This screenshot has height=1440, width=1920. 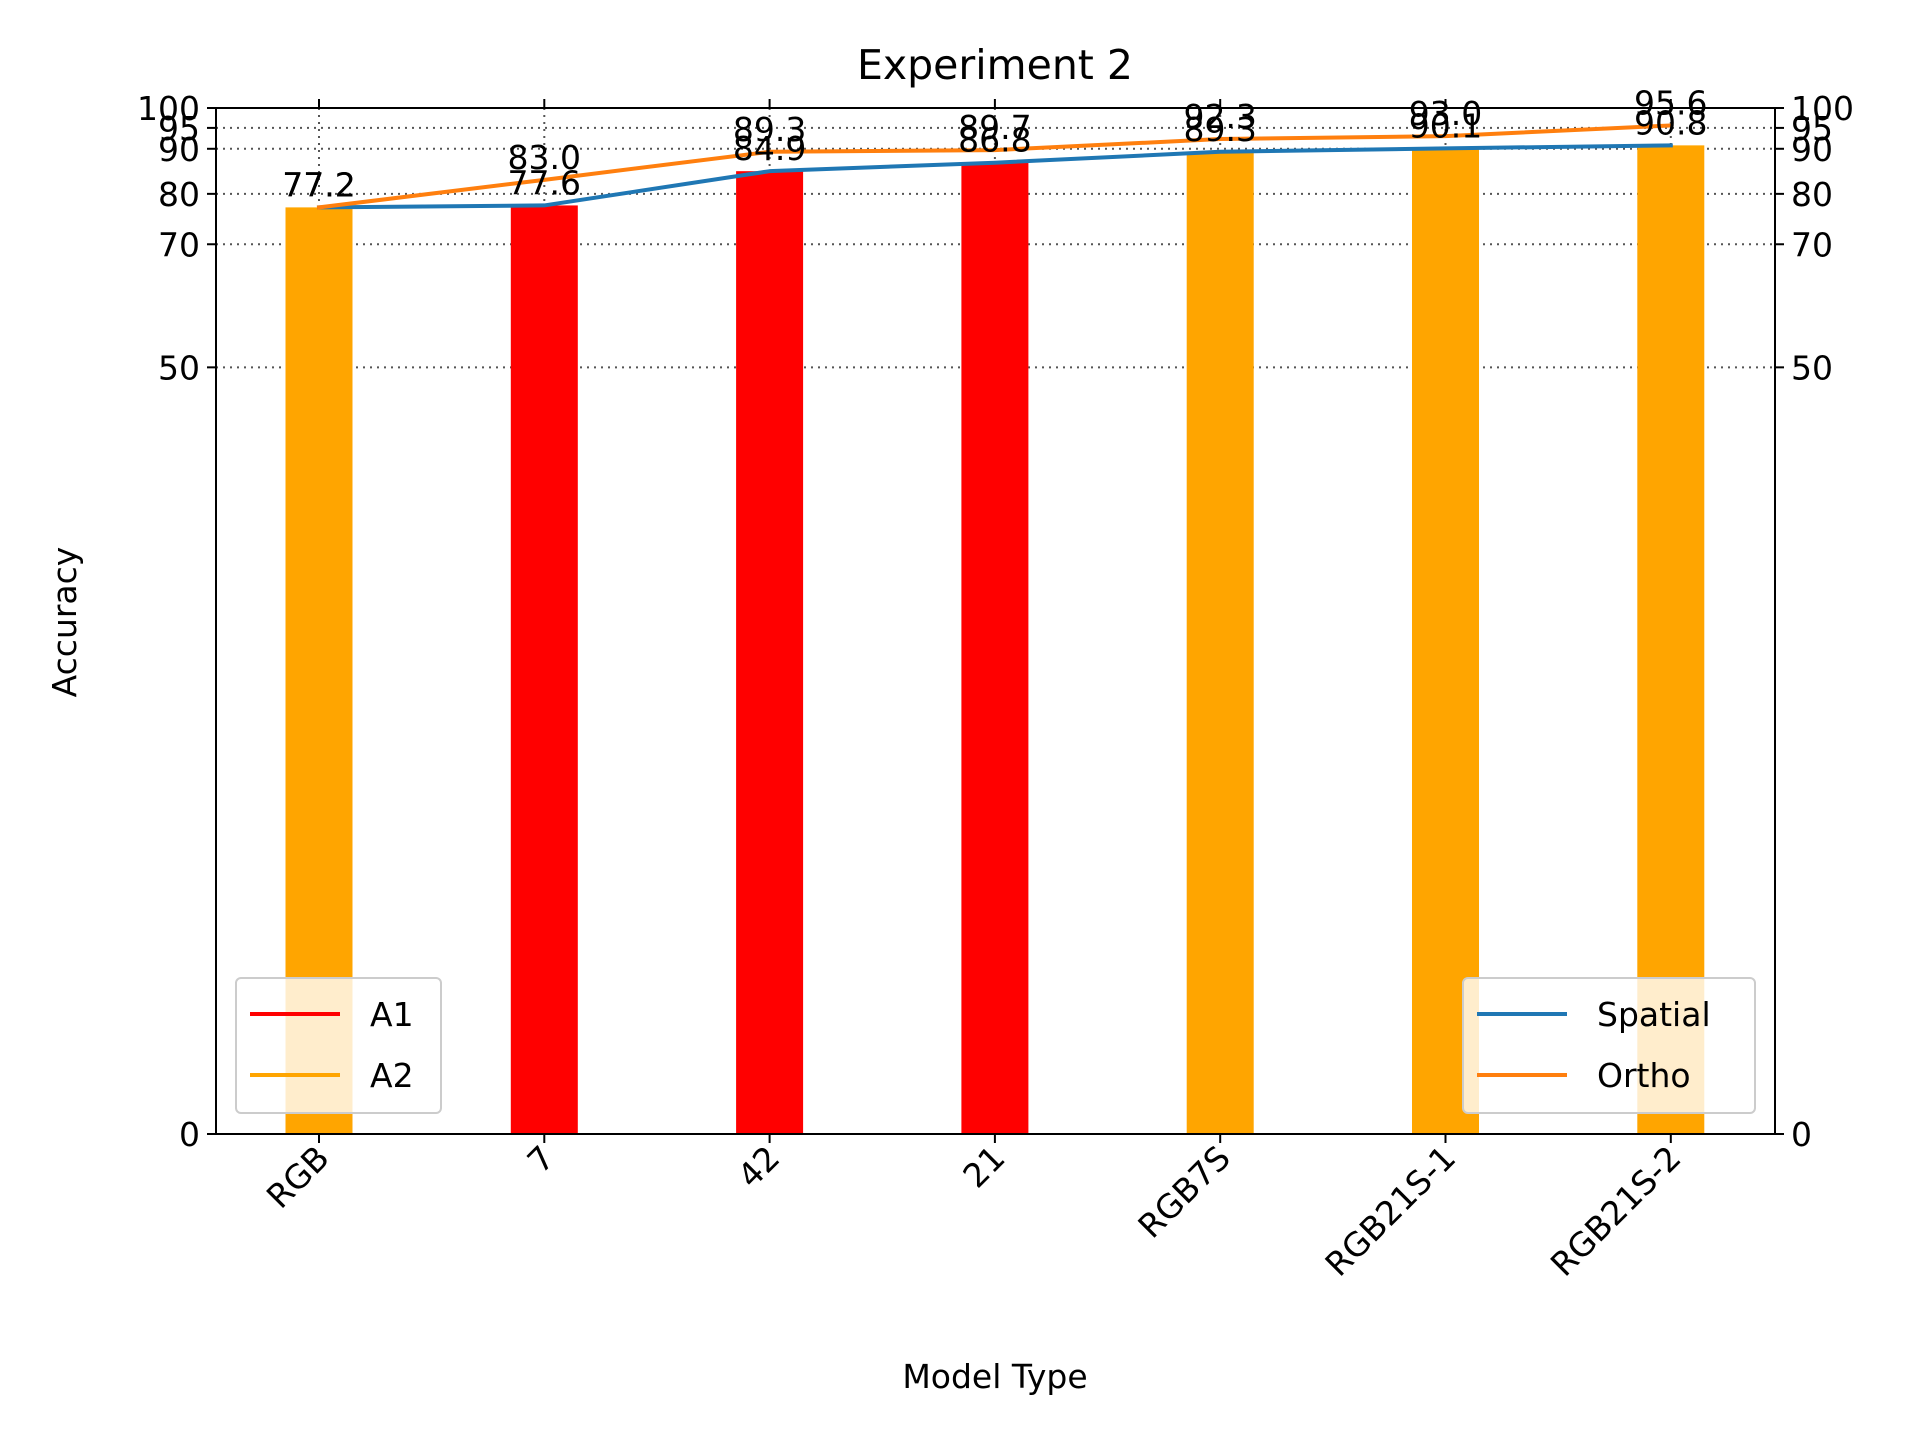 What do you see at coordinates (769, 148) in the screenshot?
I see `data-label-spatial-42: 84.9` at bounding box center [769, 148].